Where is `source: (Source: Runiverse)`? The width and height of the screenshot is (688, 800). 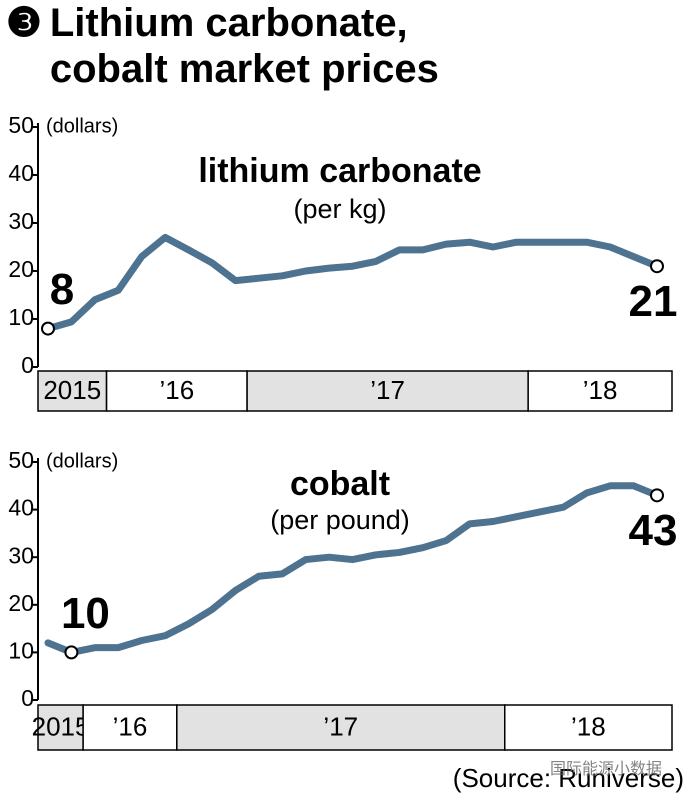
source: (Source: Runiverse) is located at coordinates (568, 778).